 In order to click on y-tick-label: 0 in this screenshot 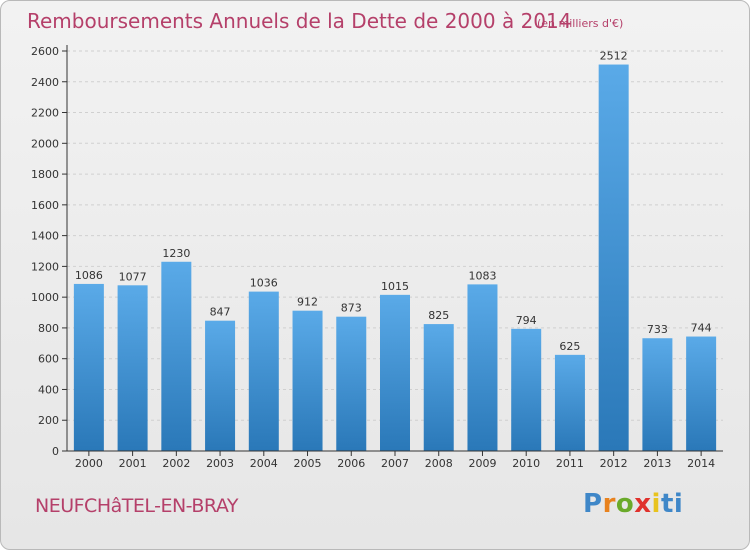, I will do `click(55, 451)`.